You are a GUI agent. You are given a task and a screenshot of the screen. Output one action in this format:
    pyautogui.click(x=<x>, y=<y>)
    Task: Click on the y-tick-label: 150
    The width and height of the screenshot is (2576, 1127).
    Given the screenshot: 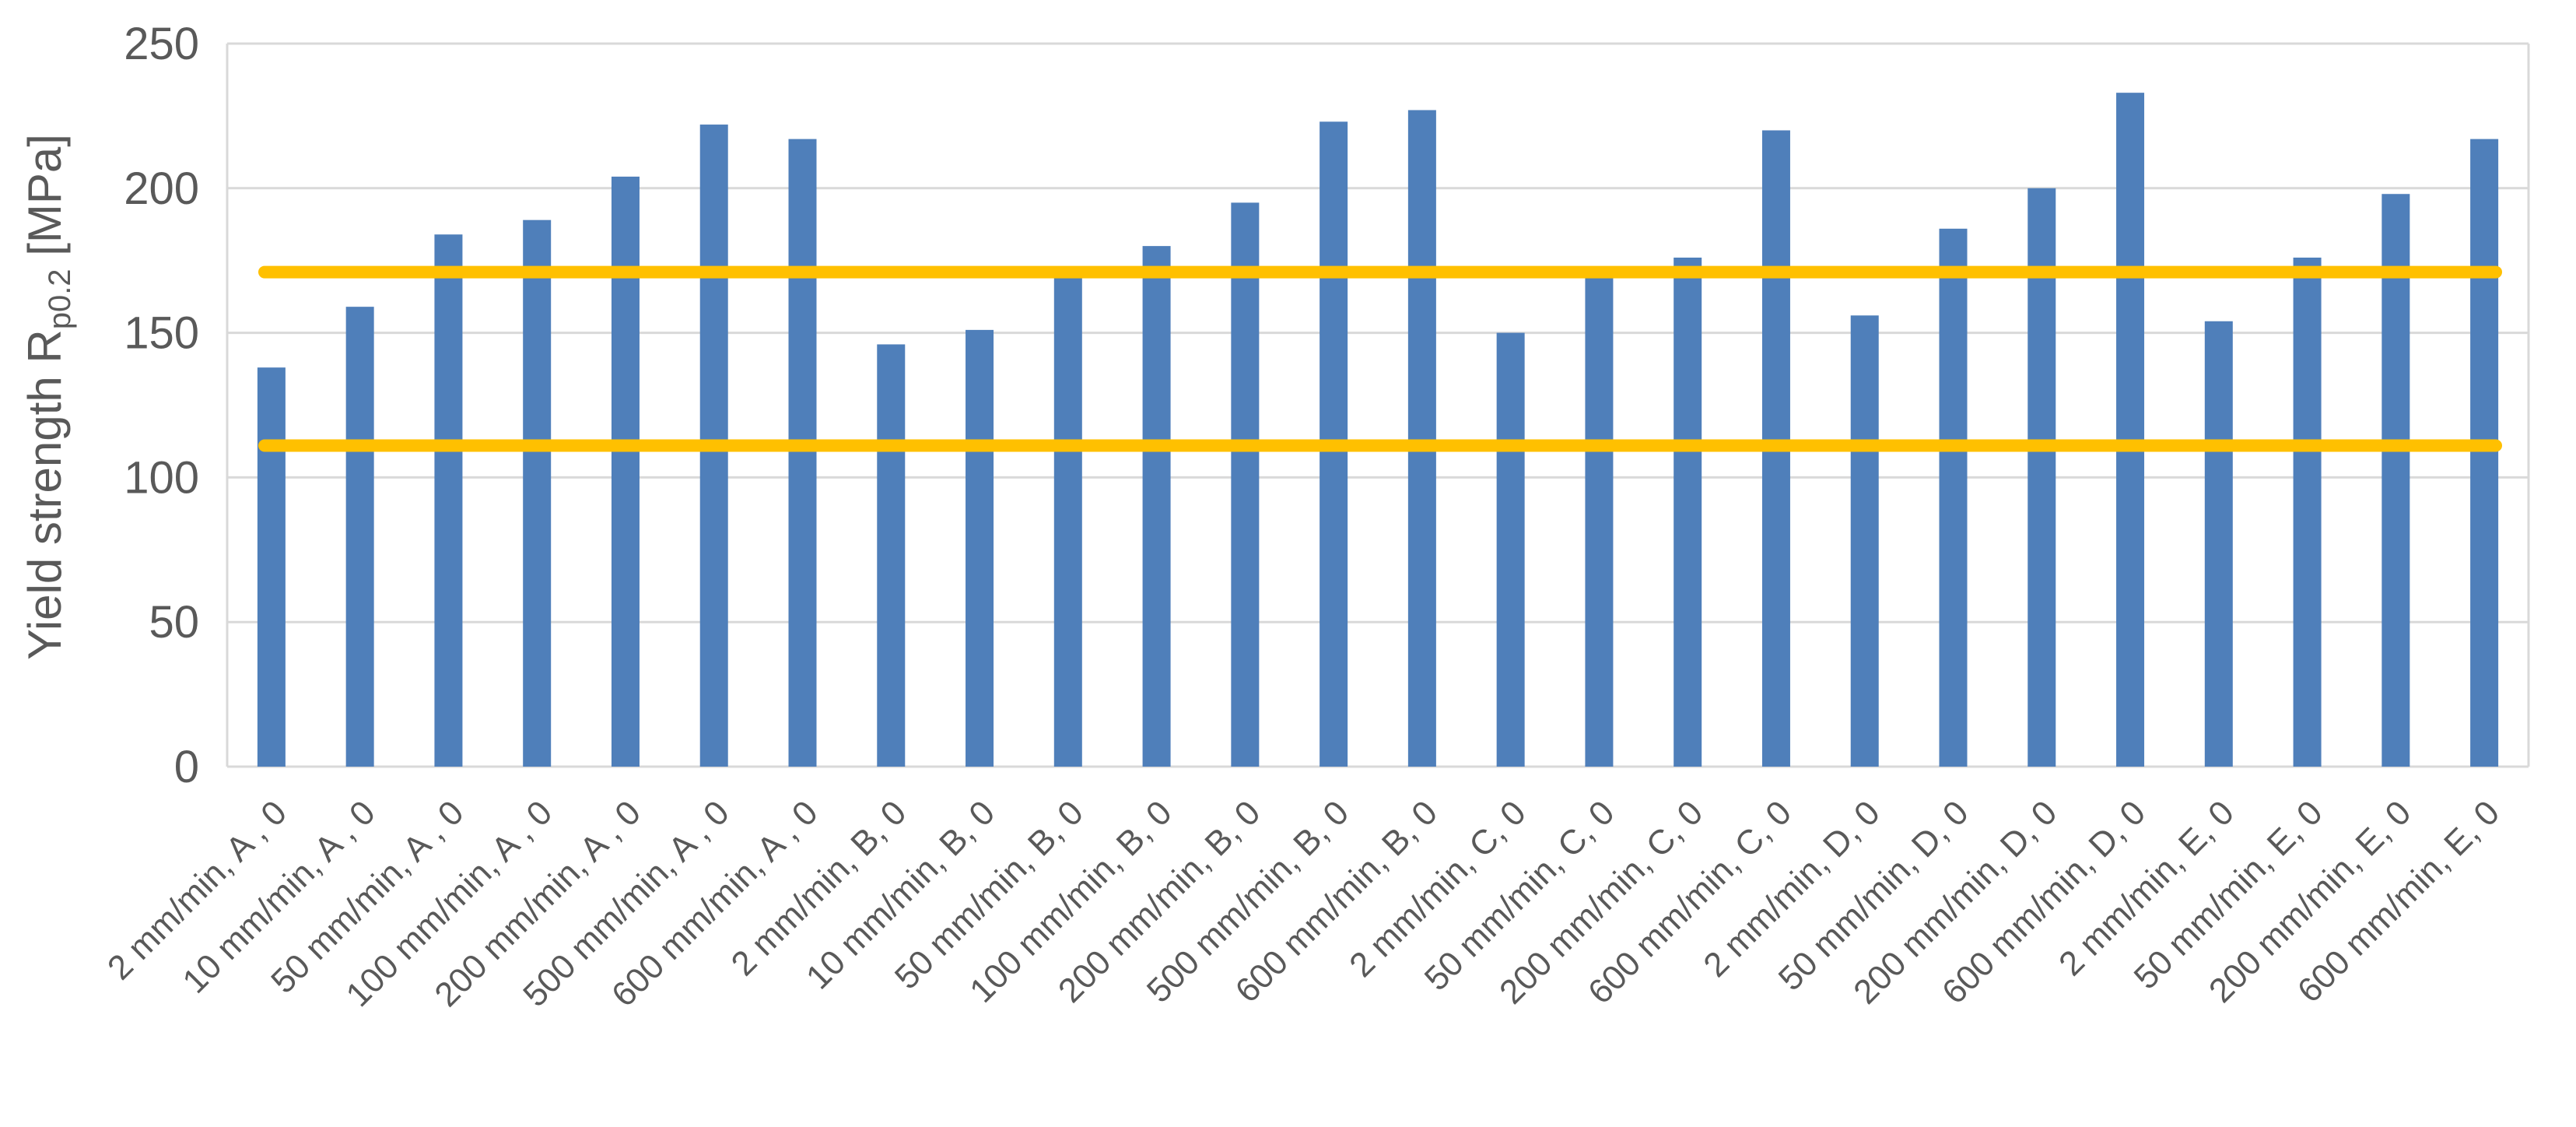 What is the action you would take?
    pyautogui.click(x=161, y=333)
    